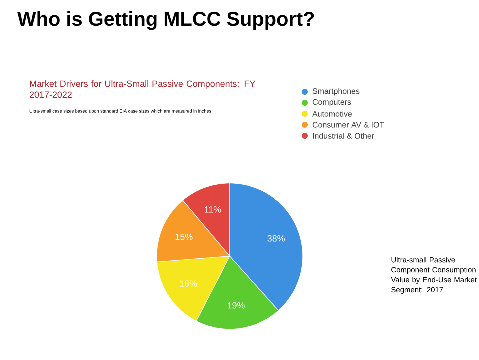 This screenshot has height=360, width=479. I want to click on data-label: 15%, so click(184, 237).